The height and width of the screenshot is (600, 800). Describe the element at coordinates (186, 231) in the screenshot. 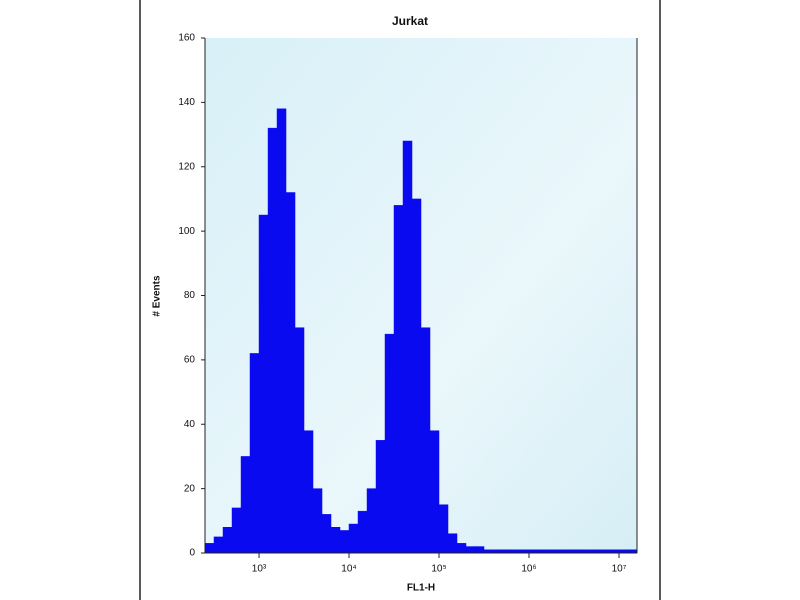

I see `y-tick-label: 100` at that location.